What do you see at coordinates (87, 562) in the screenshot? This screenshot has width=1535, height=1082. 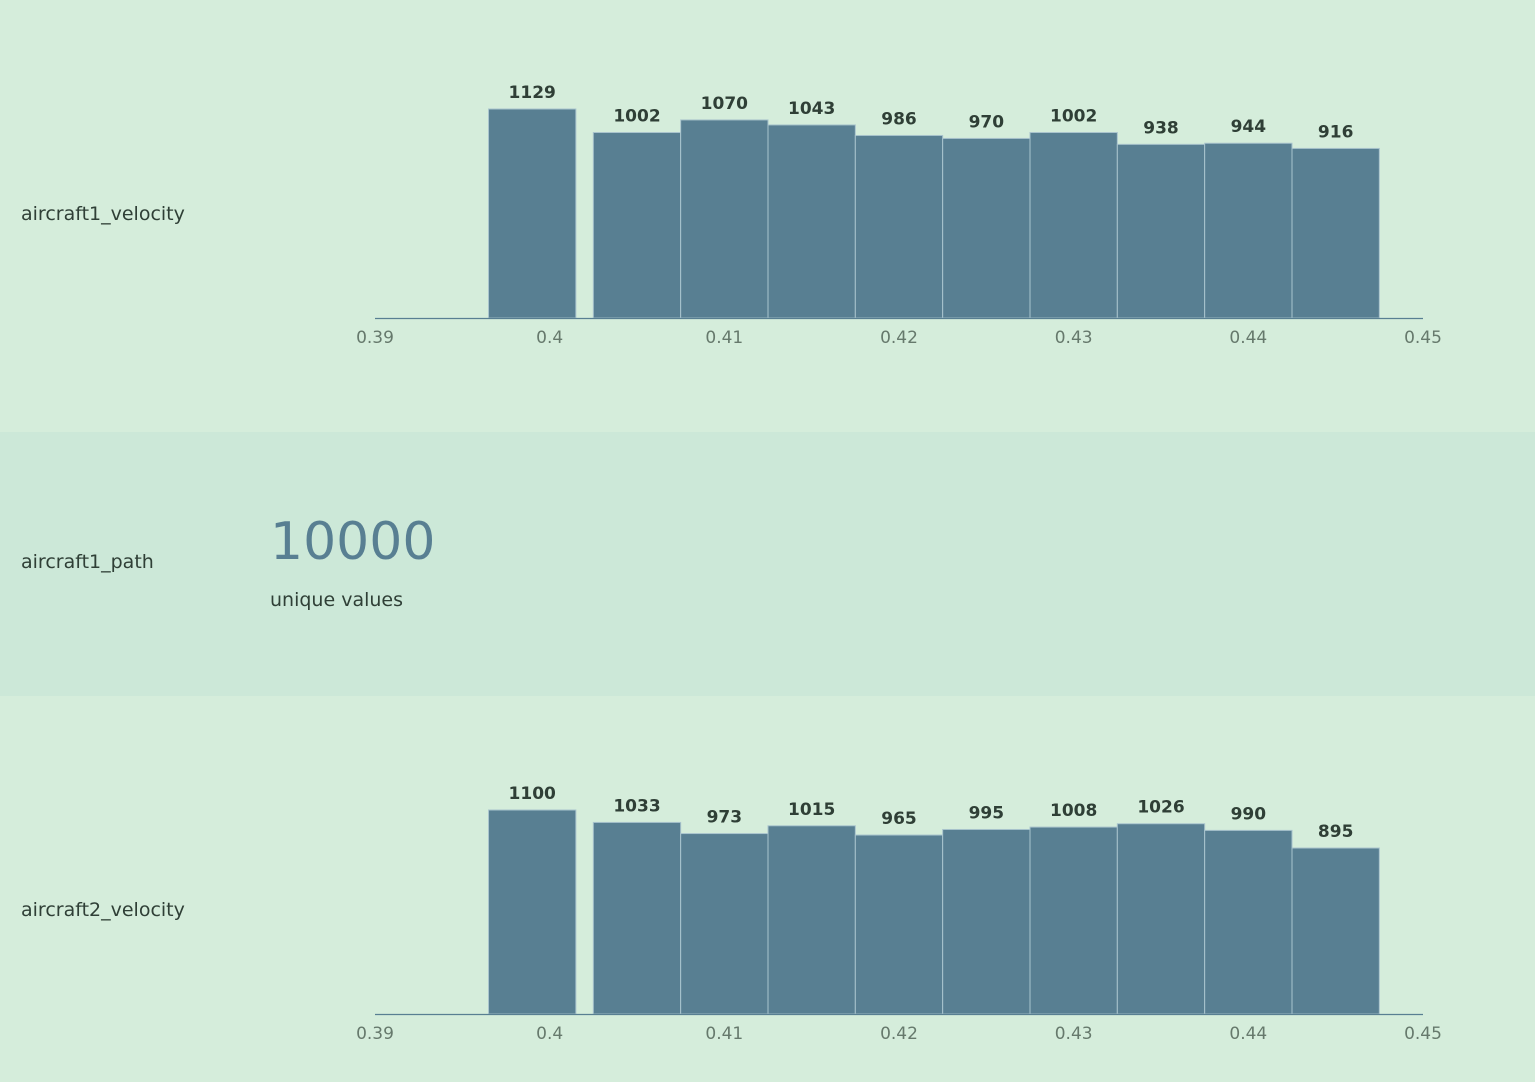 I see `row-label: aircraft1_path` at bounding box center [87, 562].